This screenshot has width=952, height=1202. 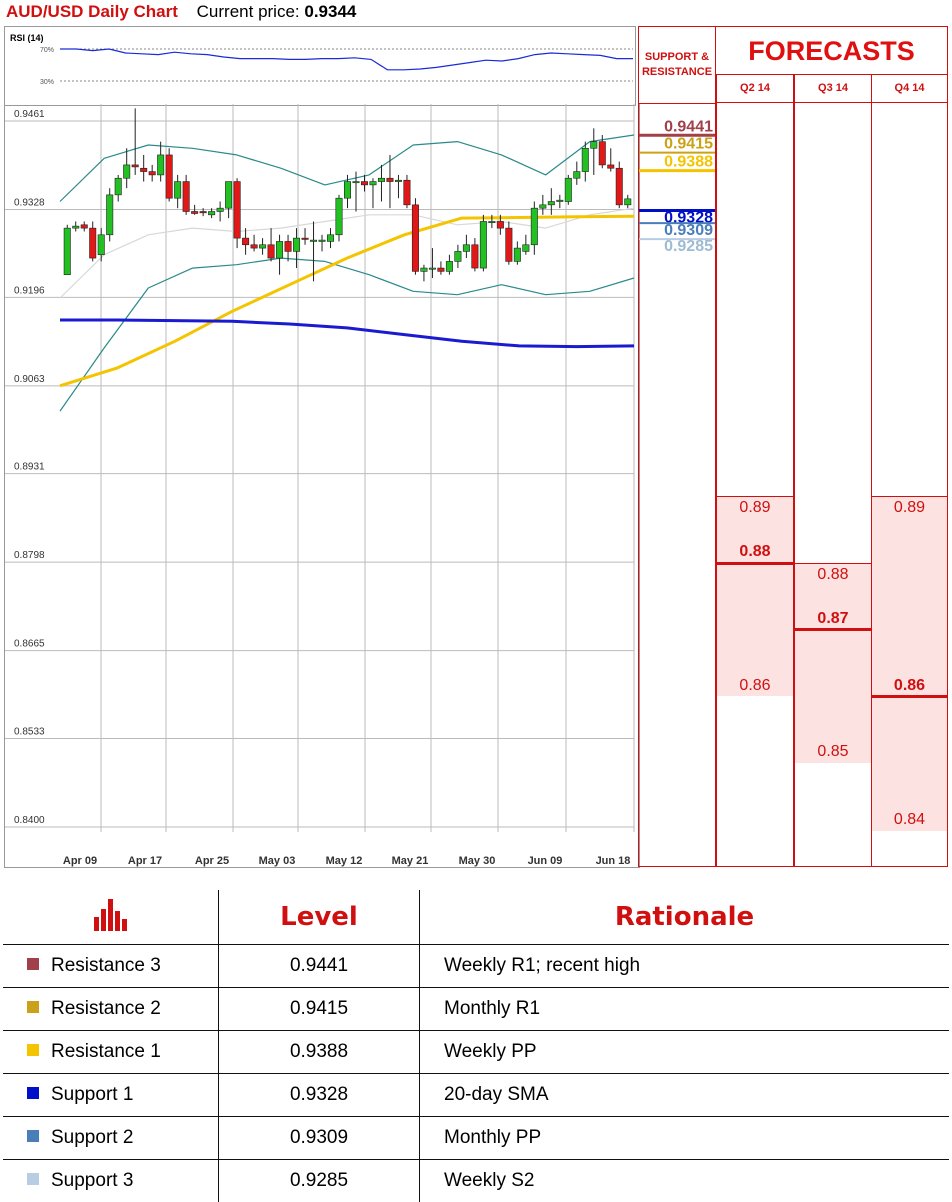 I want to click on level-value: 0.9285, so click(x=319, y=1181).